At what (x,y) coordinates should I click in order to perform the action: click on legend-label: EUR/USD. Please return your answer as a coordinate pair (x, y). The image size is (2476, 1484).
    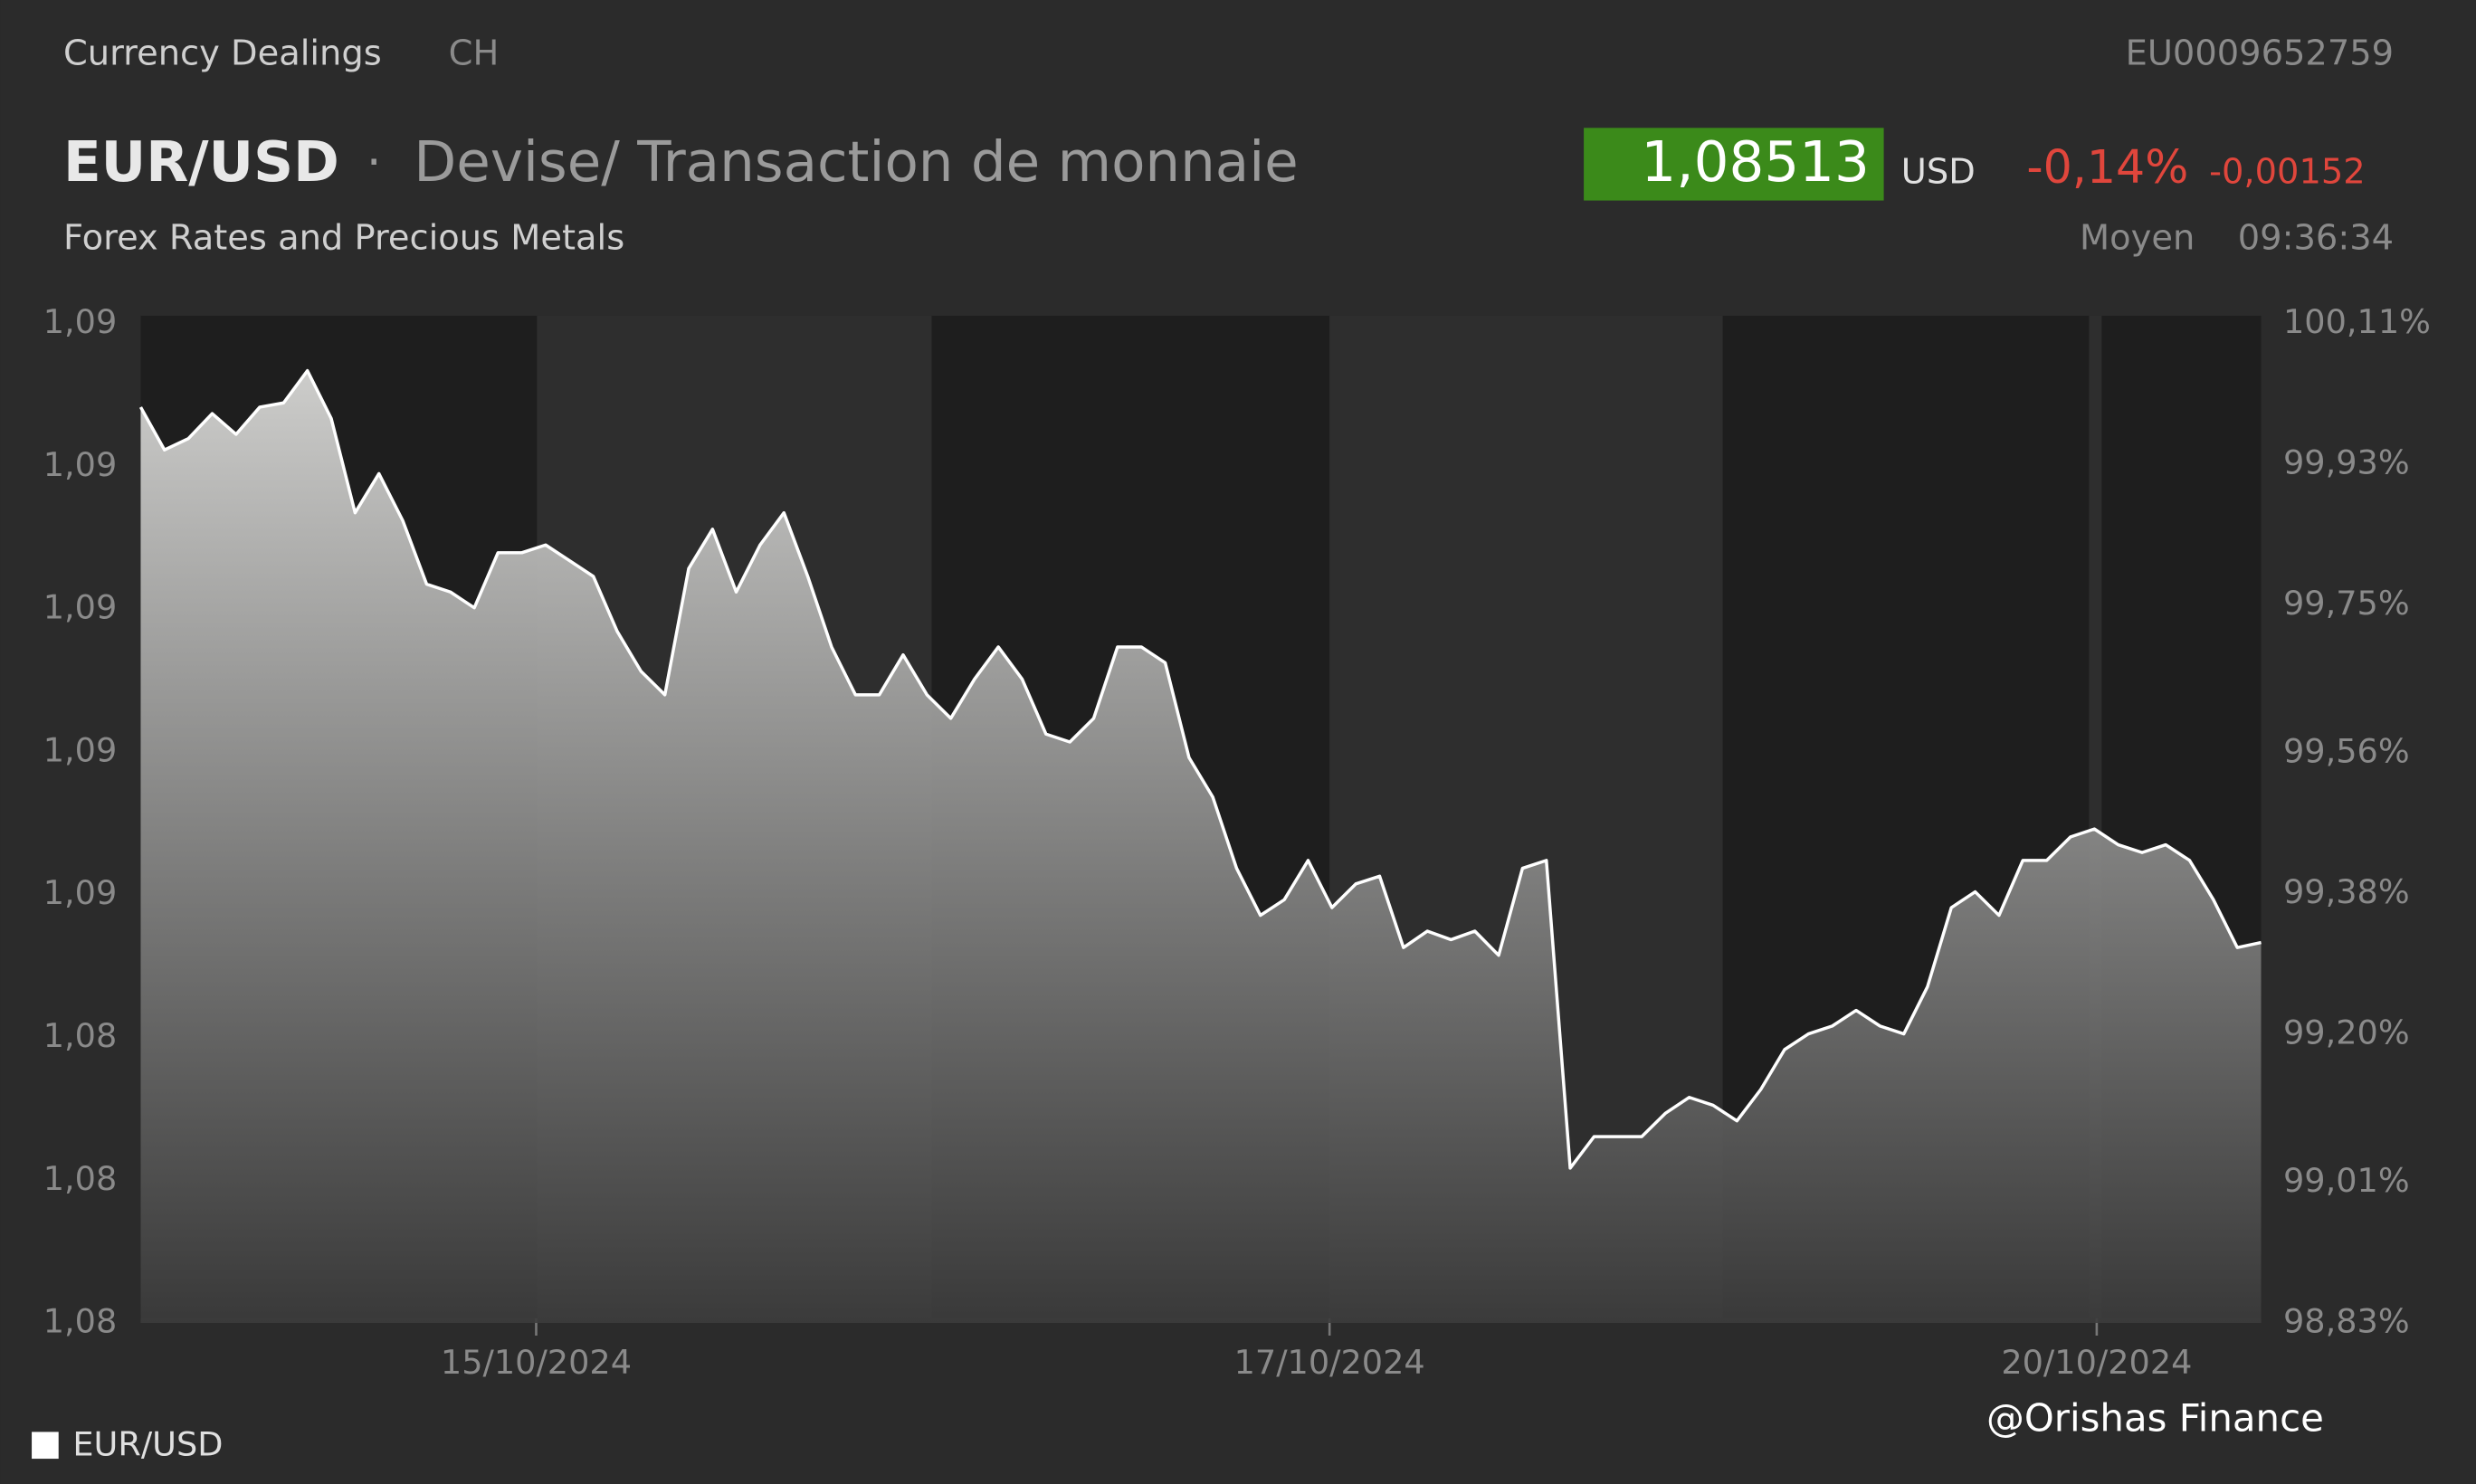
    Looking at the image, I should click on (147, 1444).